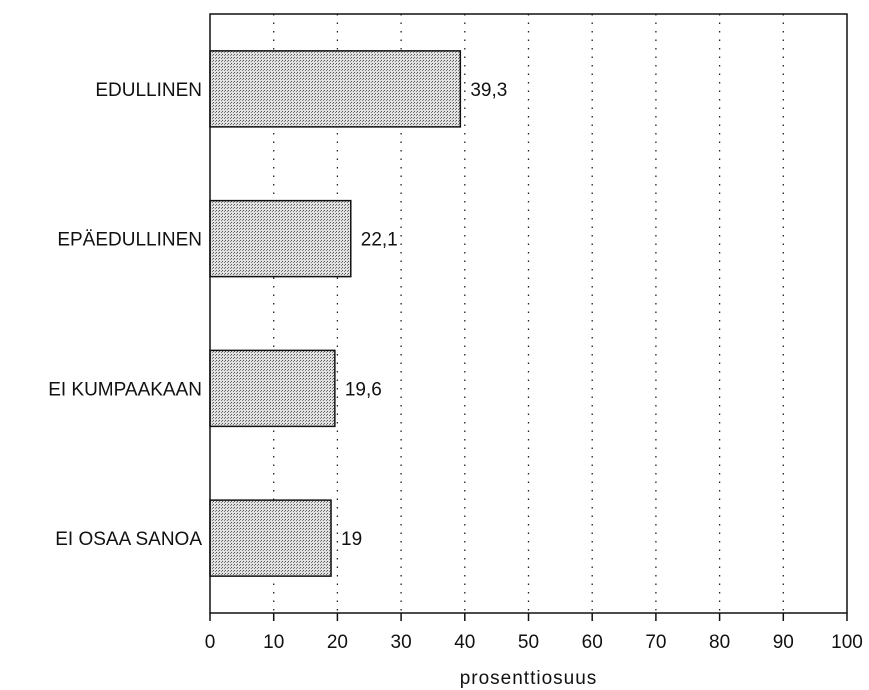 Image resolution: width=869 pixels, height=690 pixels. I want to click on x-tick-label: 70, so click(655, 642).